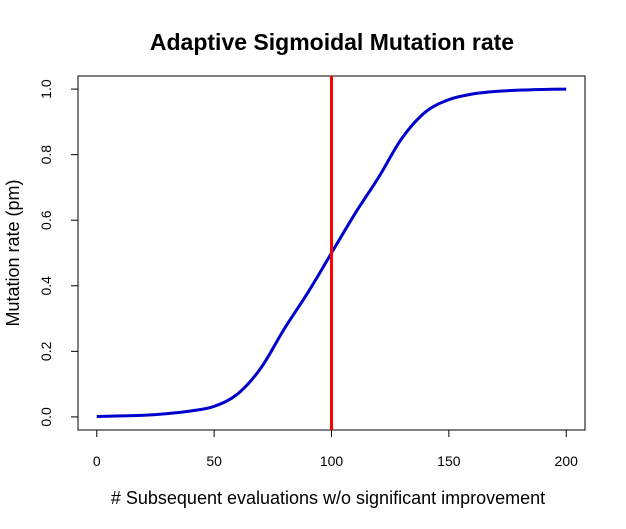 The width and height of the screenshot is (626, 529). I want to click on y-tick-label: 1.0, so click(46, 89).